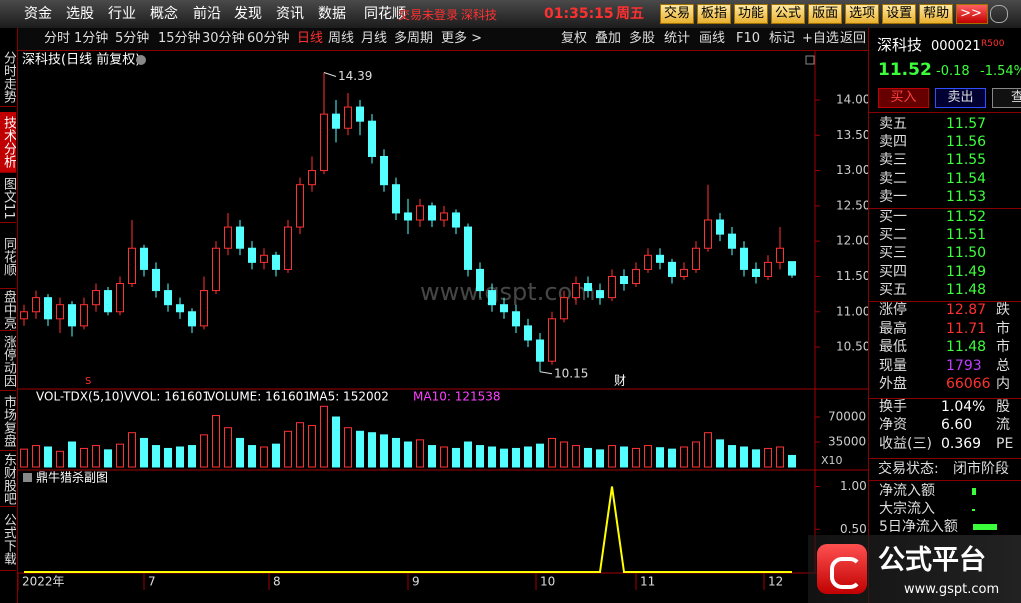  Describe the element at coordinates (8, 142) in the screenshot. I see `side-tab: 技术分析` at that location.